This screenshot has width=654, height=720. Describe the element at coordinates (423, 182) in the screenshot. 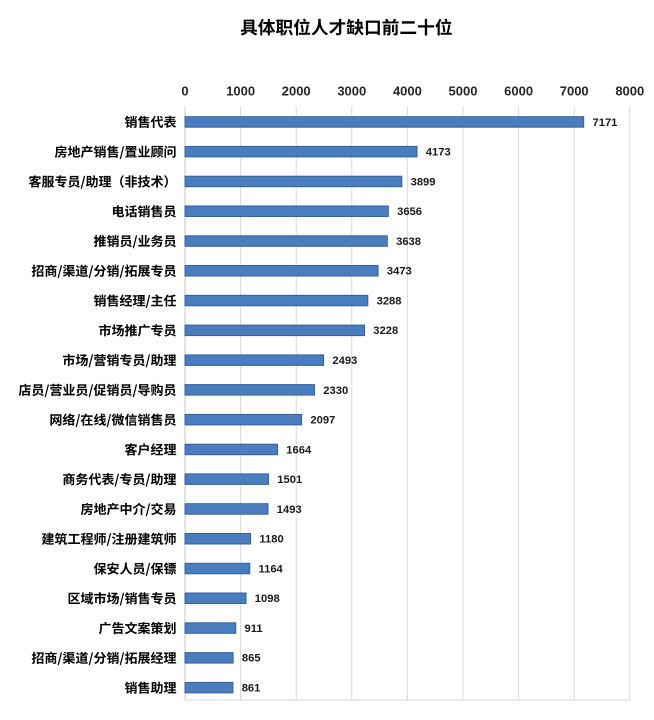

I see `svg-text: 3899` at that location.